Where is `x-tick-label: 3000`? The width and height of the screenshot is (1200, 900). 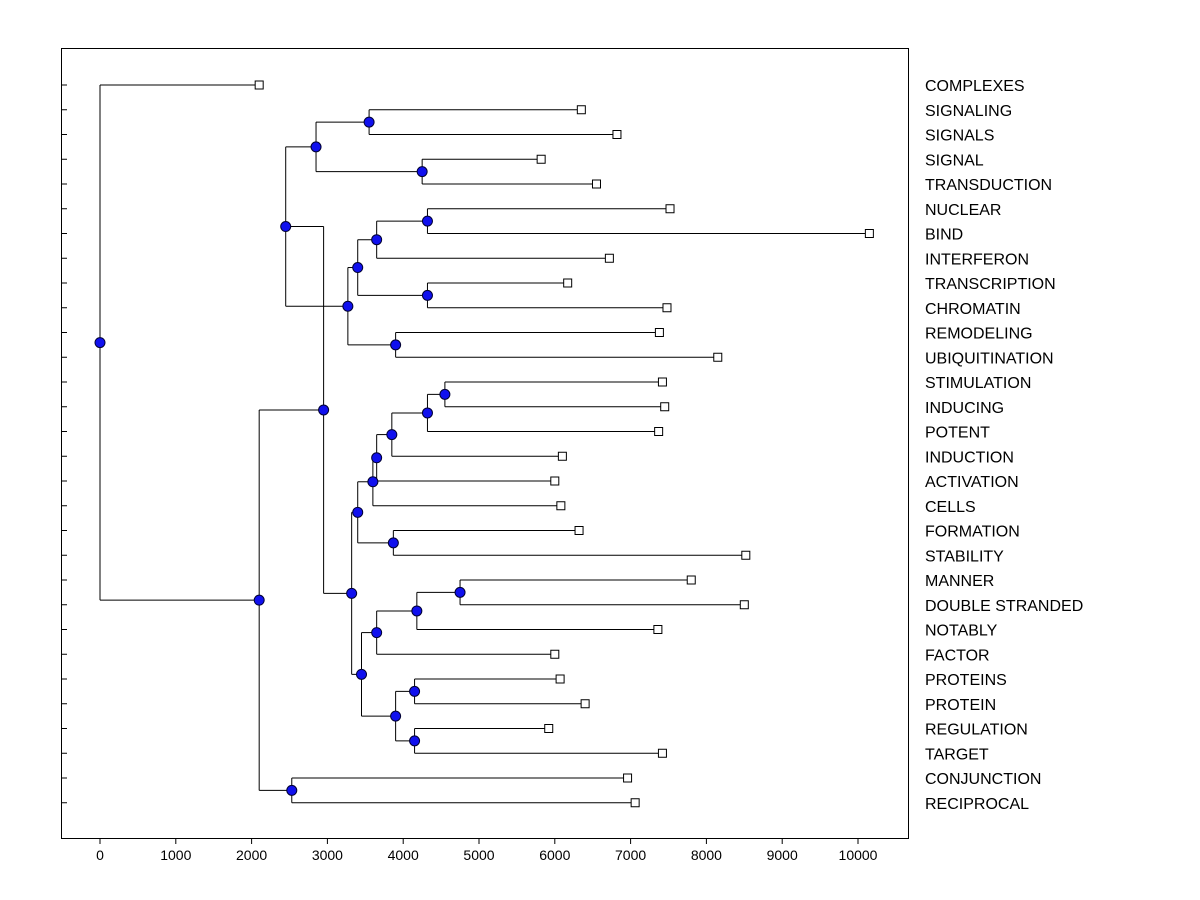 x-tick-label: 3000 is located at coordinates (327, 855).